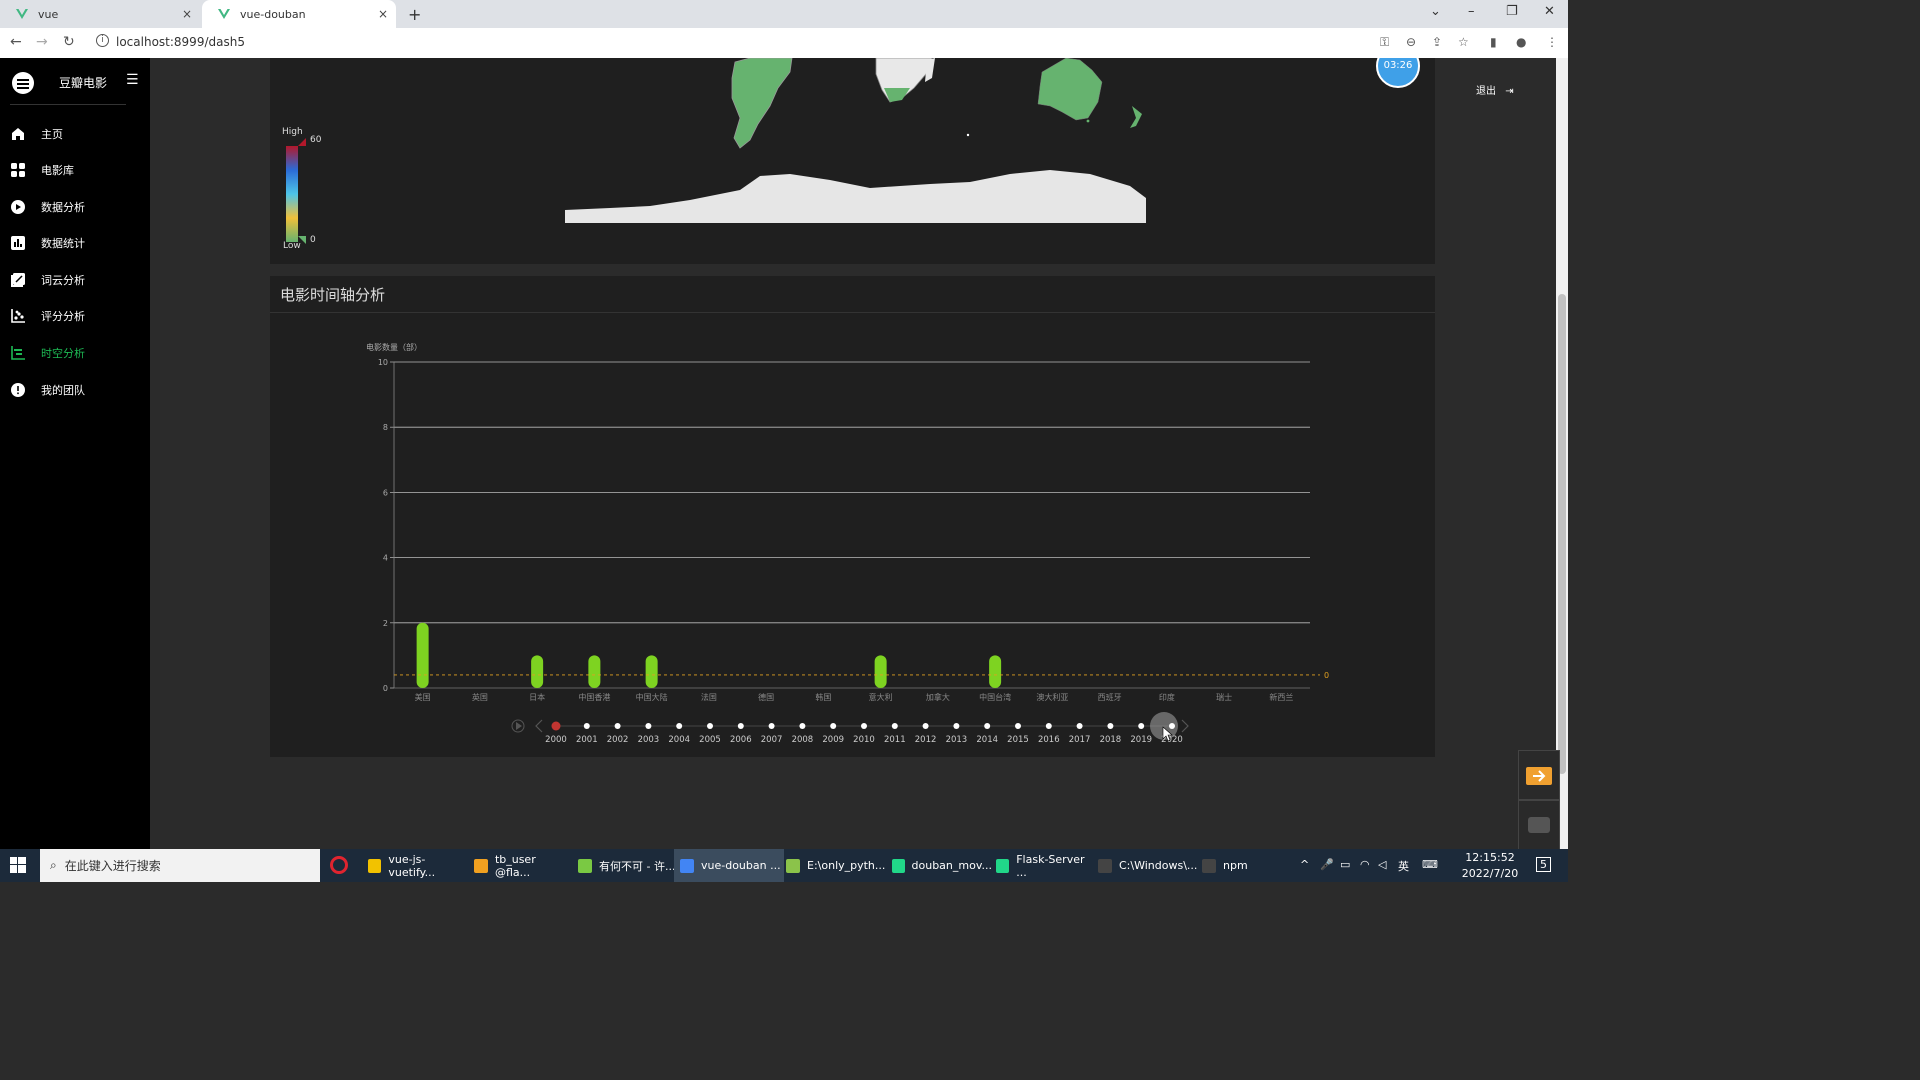  What do you see at coordinates (75, 280) in the screenshot?
I see `sidebar-item-word-cloud: 词云分析` at bounding box center [75, 280].